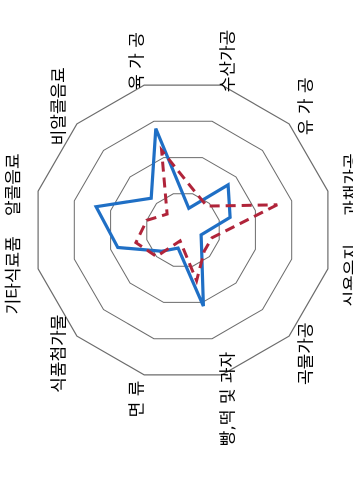 Image resolution: width=353 pixels, height=485 pixels. I want to click on axis-label-3: 곡물가공, so click(307, 353).